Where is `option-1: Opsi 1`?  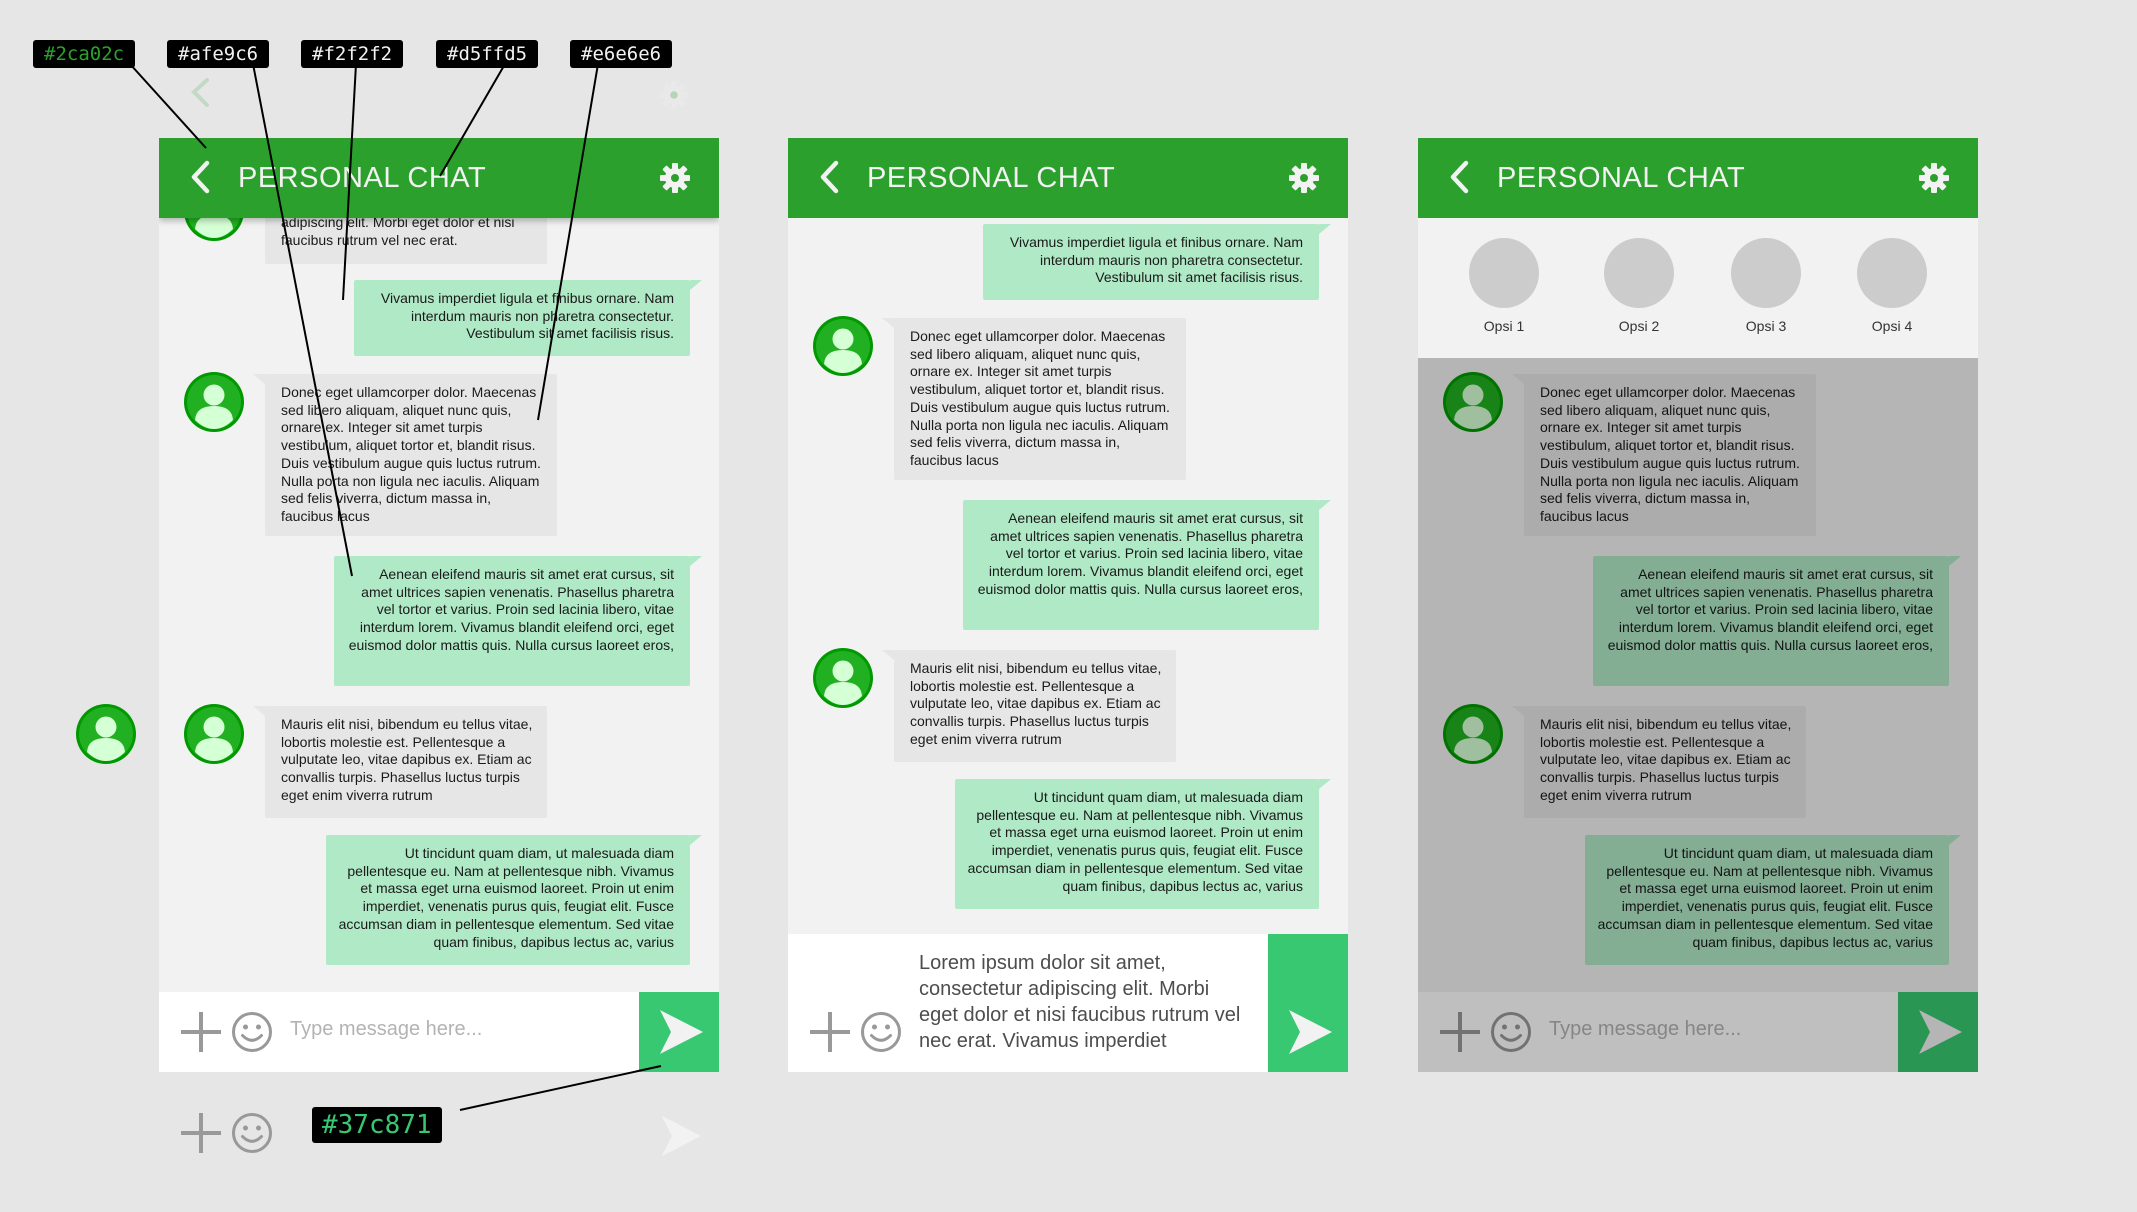 option-1: Opsi 1 is located at coordinates (1504, 286).